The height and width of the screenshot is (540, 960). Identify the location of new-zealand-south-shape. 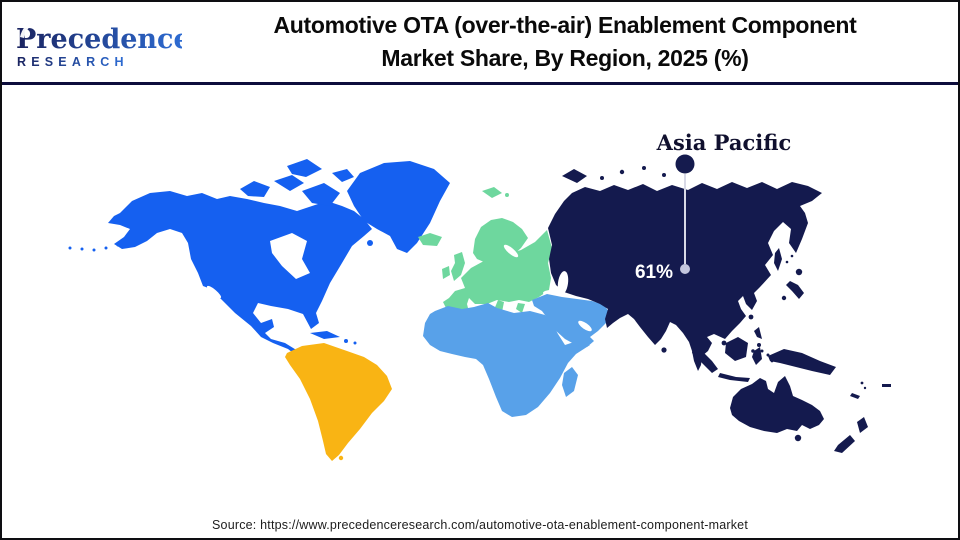
(844, 444).